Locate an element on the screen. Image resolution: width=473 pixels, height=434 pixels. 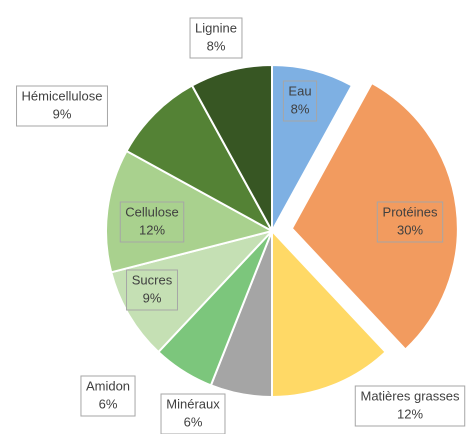
data-label: Hémicellulose 9% is located at coordinates (62, 106).